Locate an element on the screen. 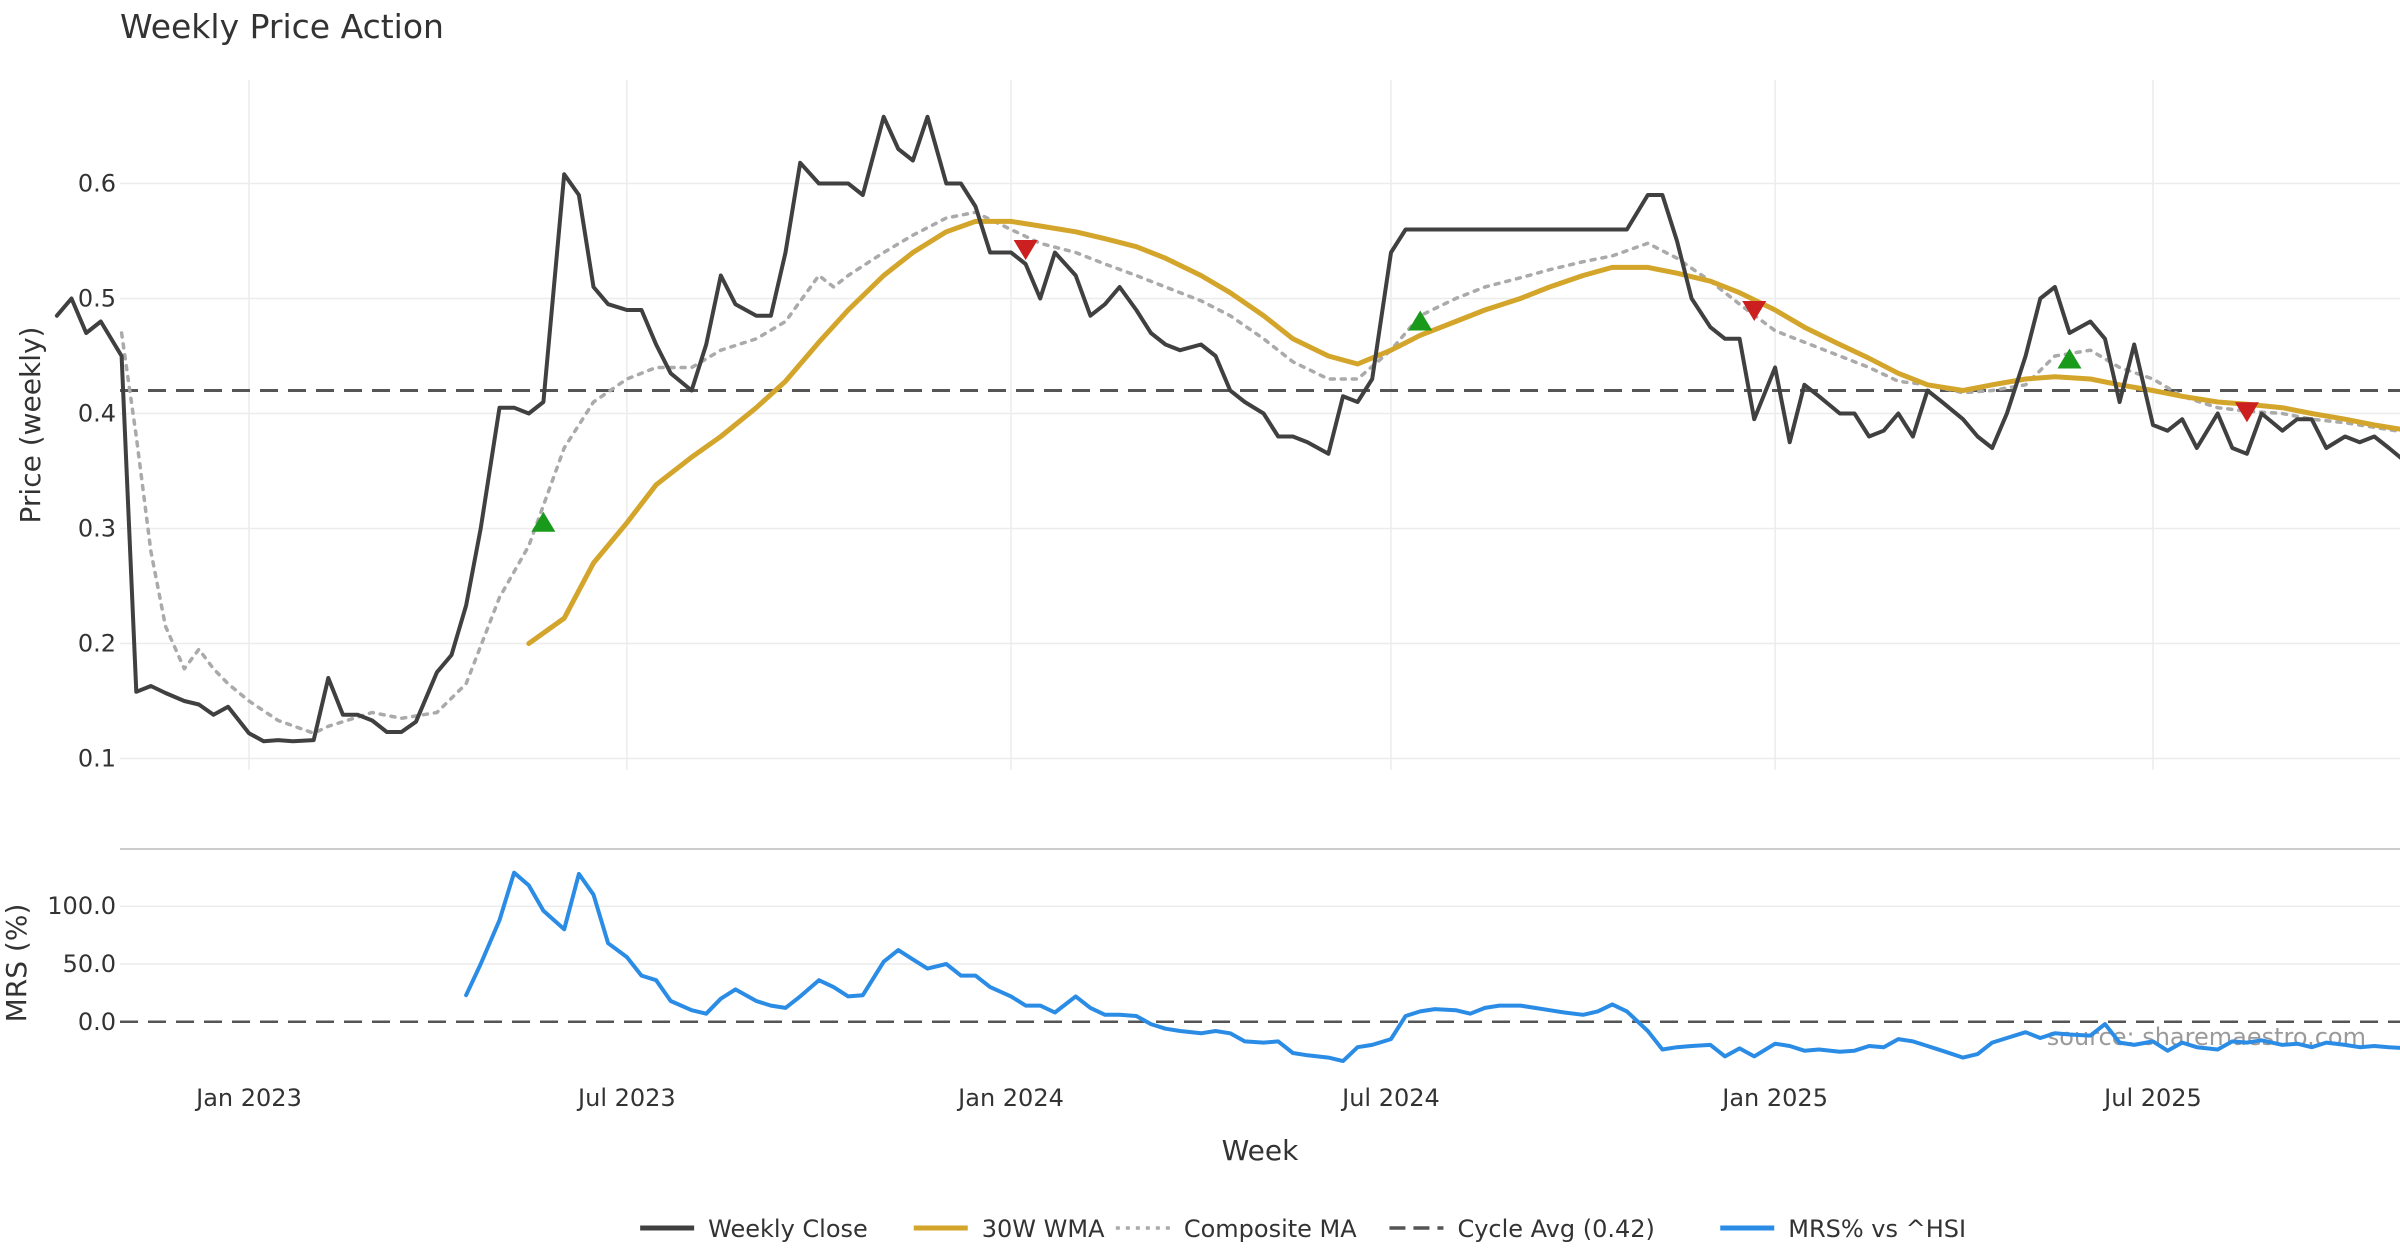  legend-label: 30W WMA is located at coordinates (1043, 1229).